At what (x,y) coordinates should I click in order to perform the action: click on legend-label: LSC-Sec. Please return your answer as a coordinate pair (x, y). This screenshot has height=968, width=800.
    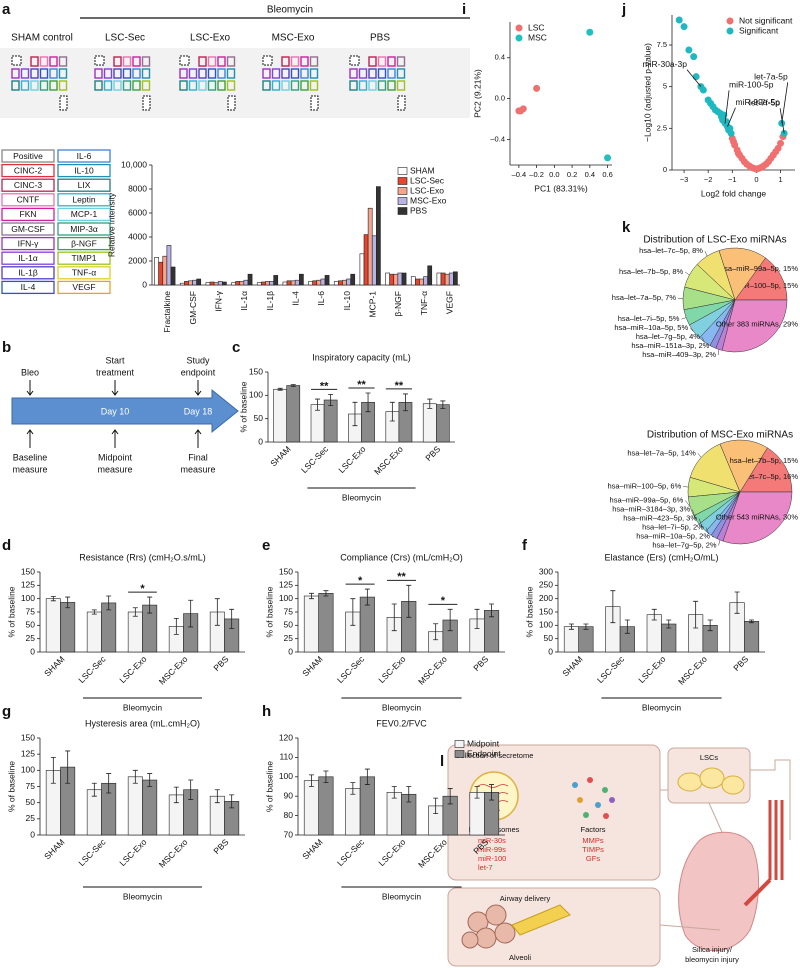
    Looking at the image, I should click on (427, 180).